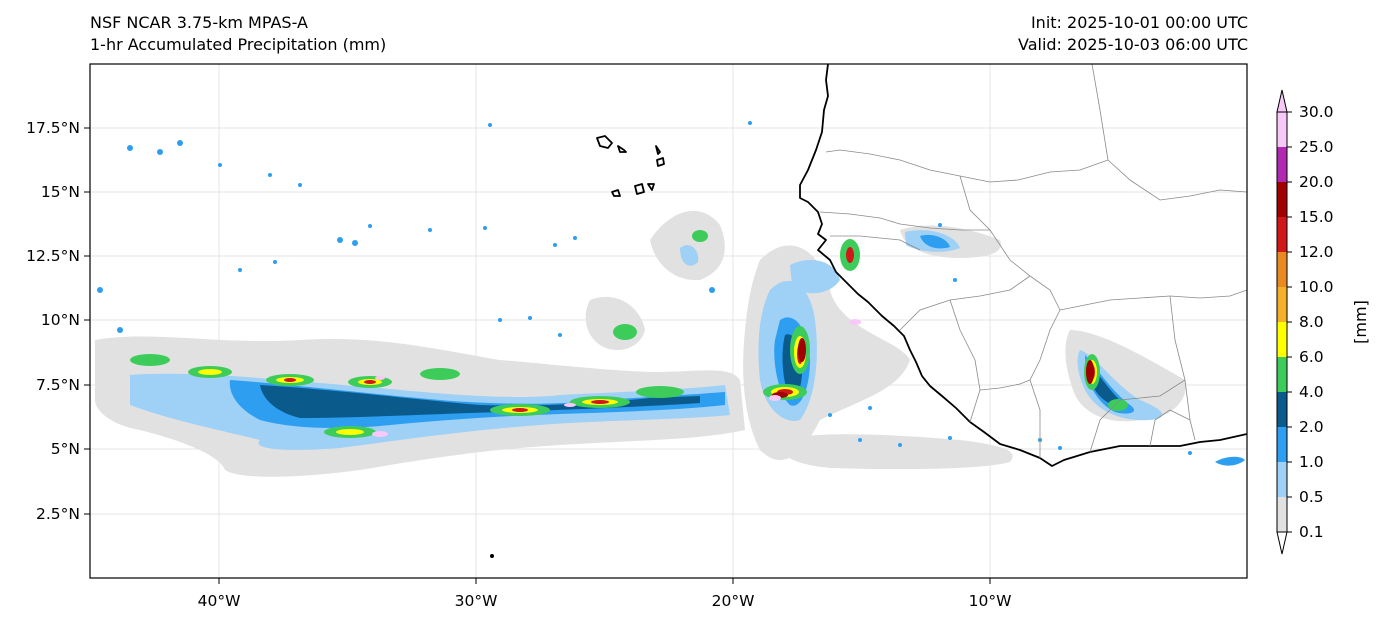  Describe the element at coordinates (1311, 497) in the screenshot. I see `colorbar-level-label: 0.5` at that location.